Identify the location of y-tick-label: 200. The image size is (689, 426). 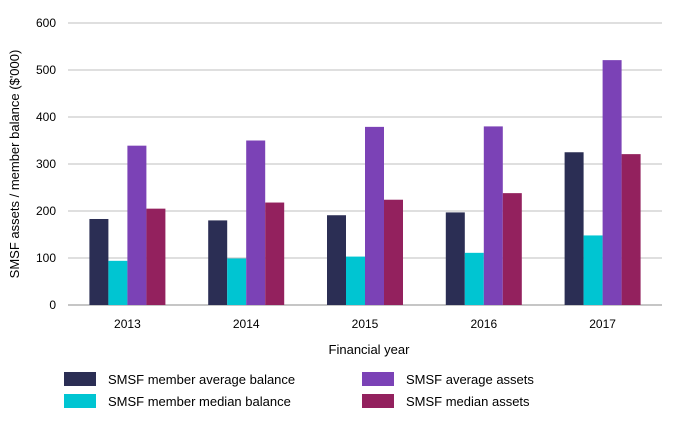
(46, 211).